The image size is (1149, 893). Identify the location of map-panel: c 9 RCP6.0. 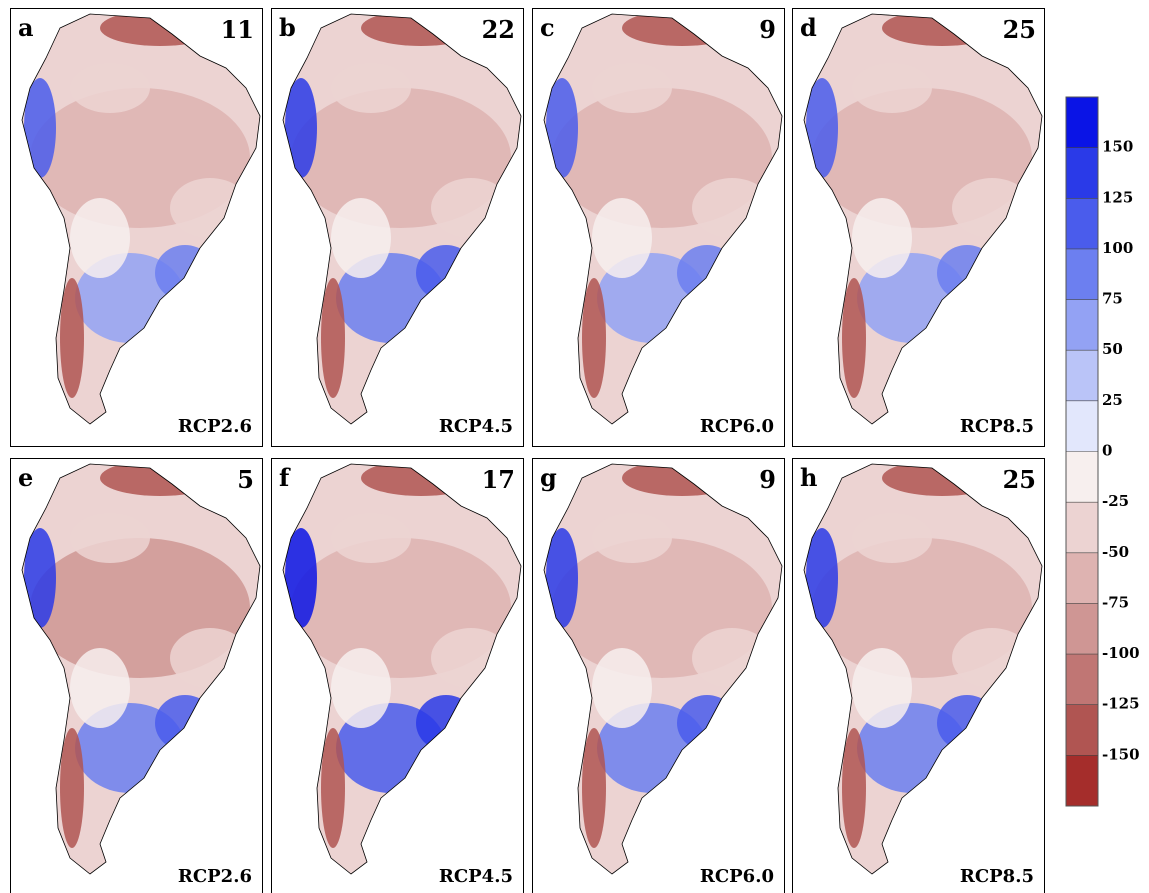
(658, 227).